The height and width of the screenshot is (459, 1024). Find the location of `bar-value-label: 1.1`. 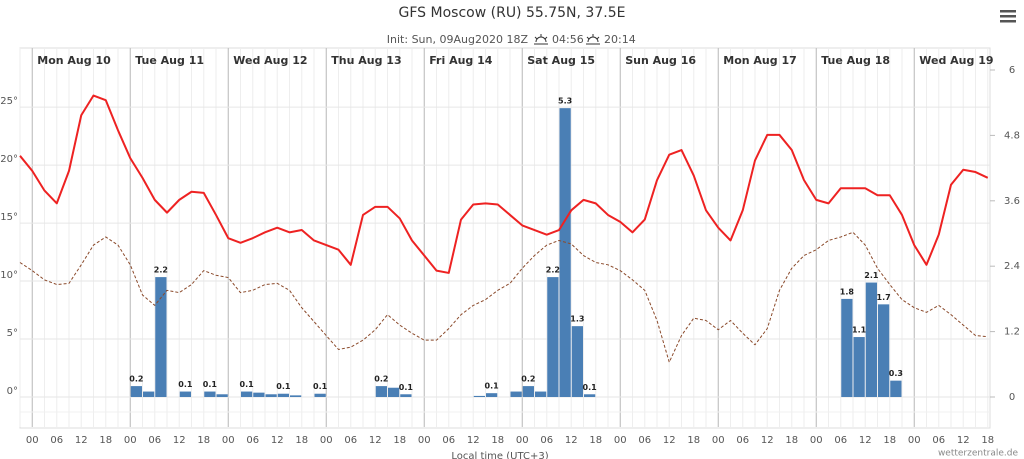

bar-value-label: 1.1 is located at coordinates (859, 330).